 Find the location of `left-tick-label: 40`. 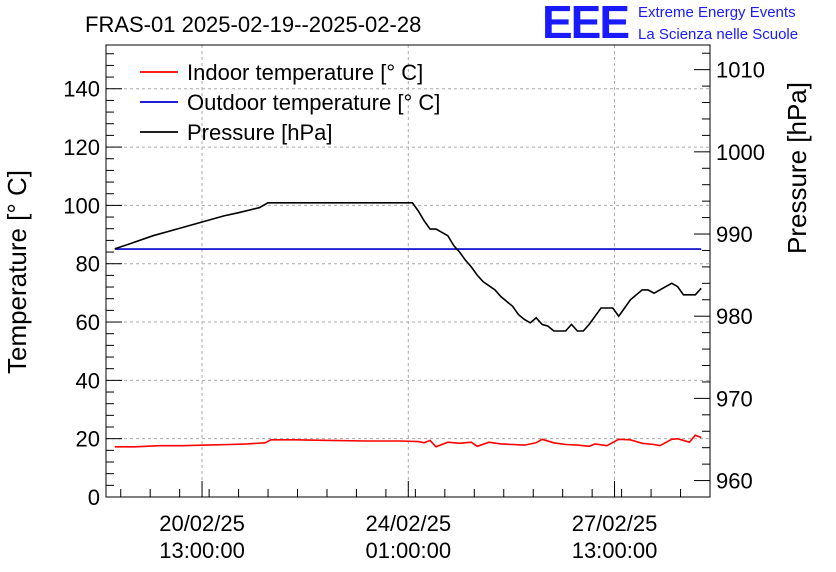

left-tick-label: 40 is located at coordinates (88, 380).